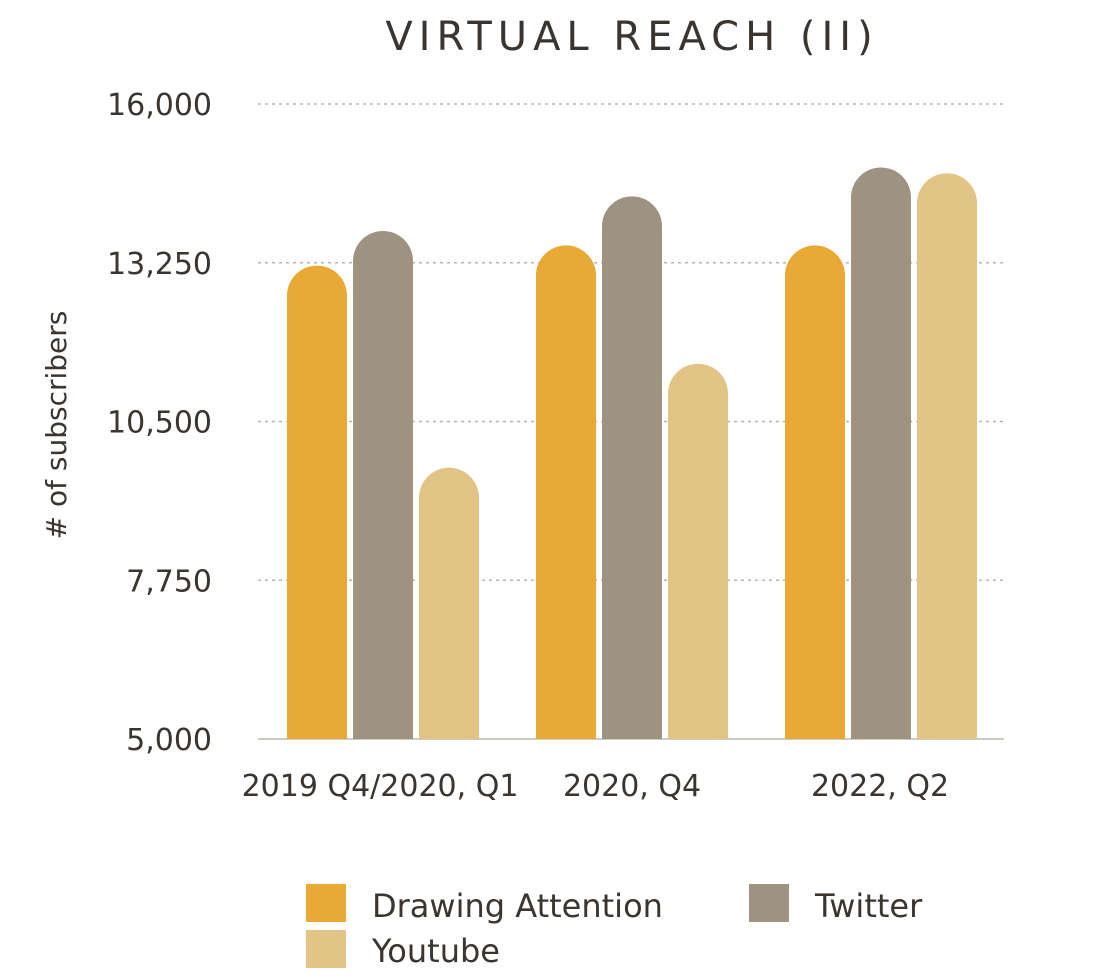  Describe the element at coordinates (159, 105) in the screenshot. I see `y-tick-label: 16,000` at that location.